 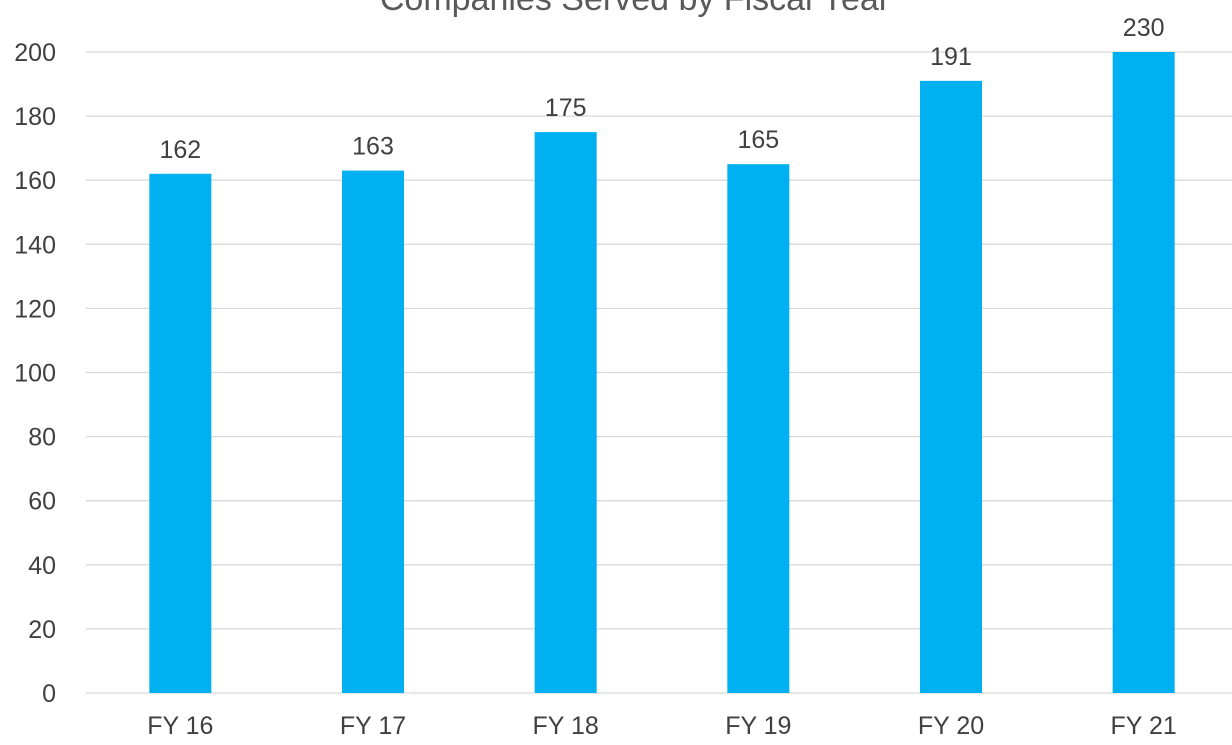 I want to click on y-tick-label: 60, so click(x=42, y=502).